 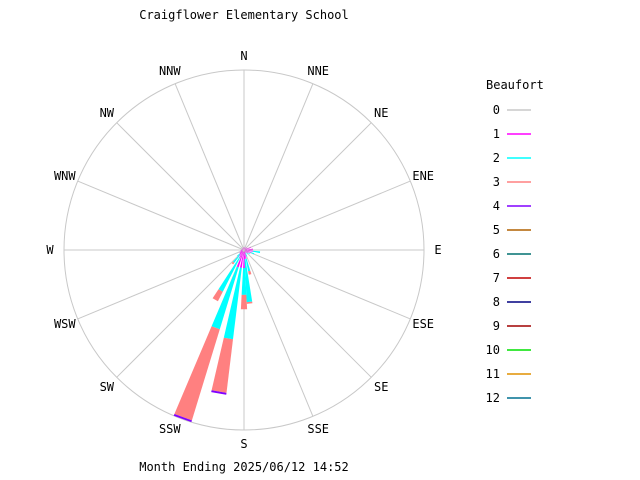 What do you see at coordinates (161, 284) in the screenshot?
I see `spoke-wsw` at bounding box center [161, 284].